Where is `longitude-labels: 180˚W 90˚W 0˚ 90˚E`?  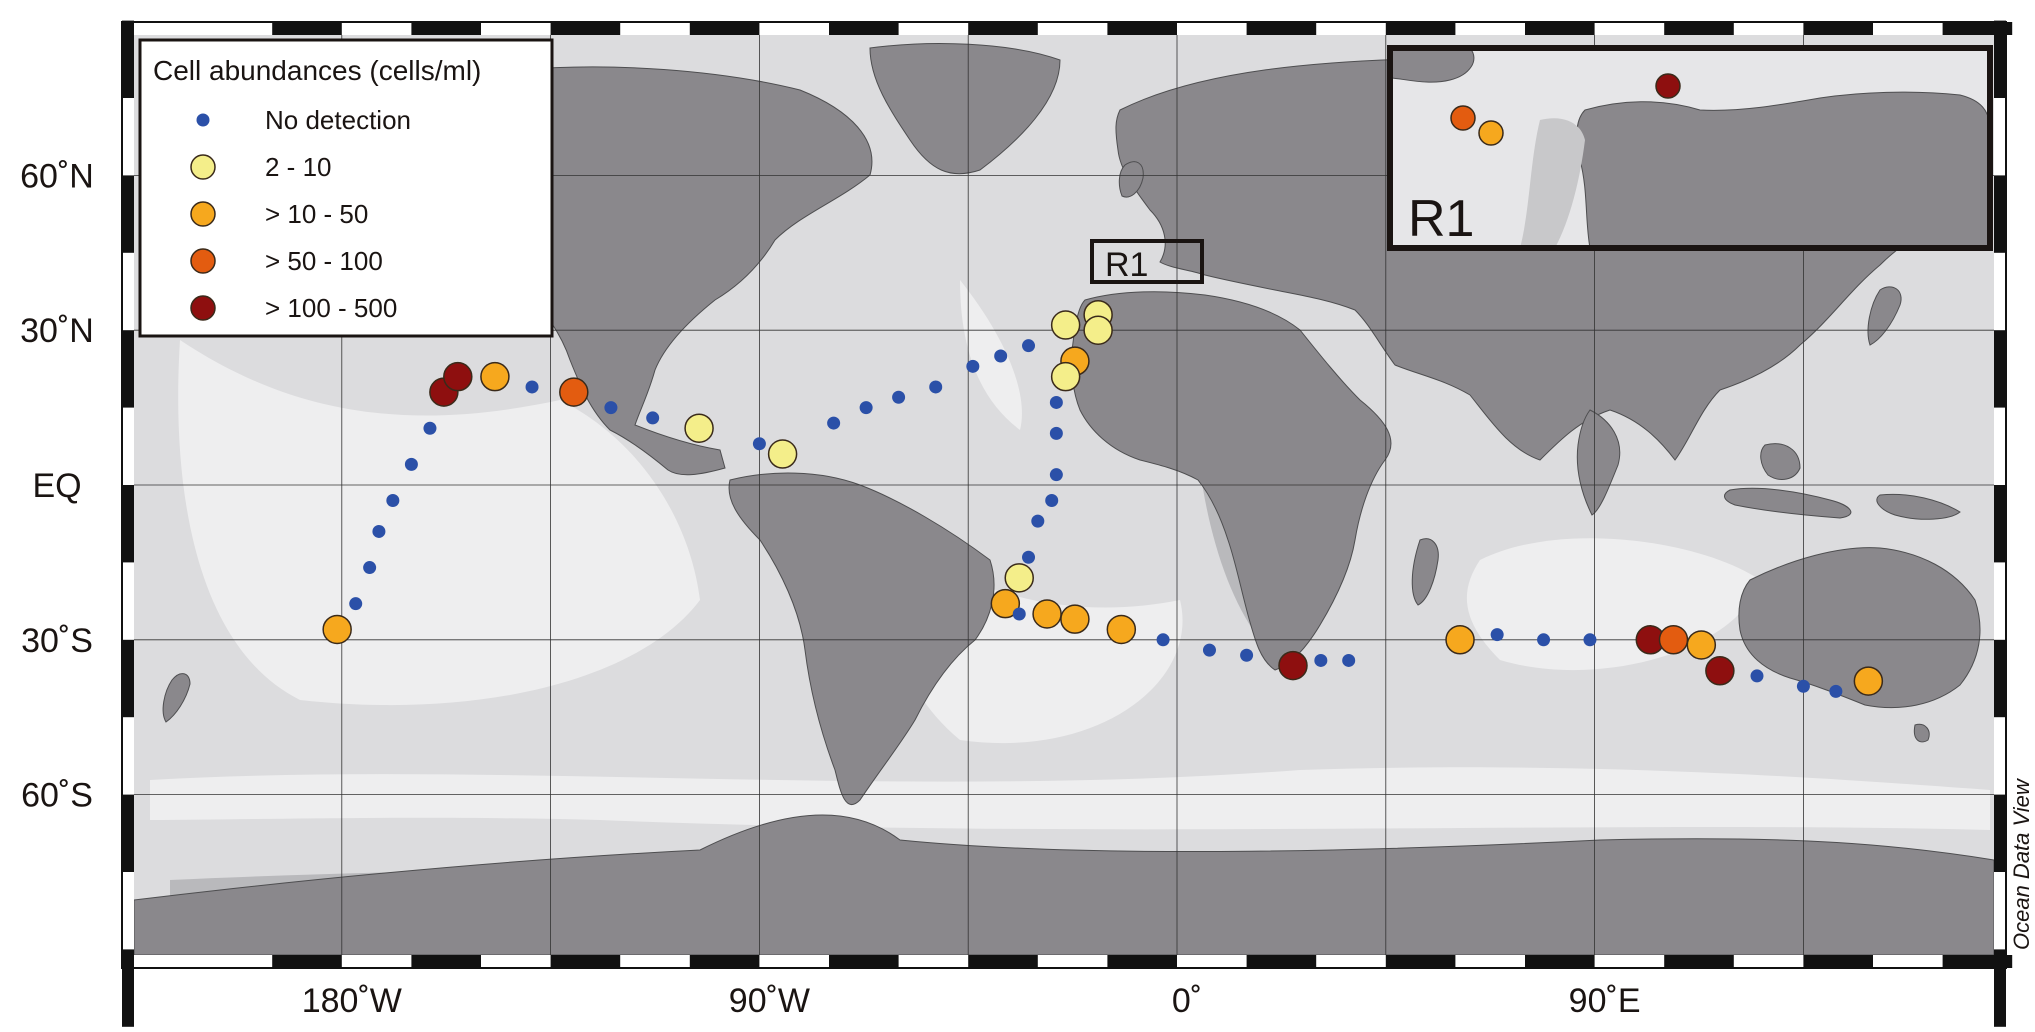
longitude-labels: 180˚W 90˚W 0˚ 90˚E is located at coordinates (971, 1001).